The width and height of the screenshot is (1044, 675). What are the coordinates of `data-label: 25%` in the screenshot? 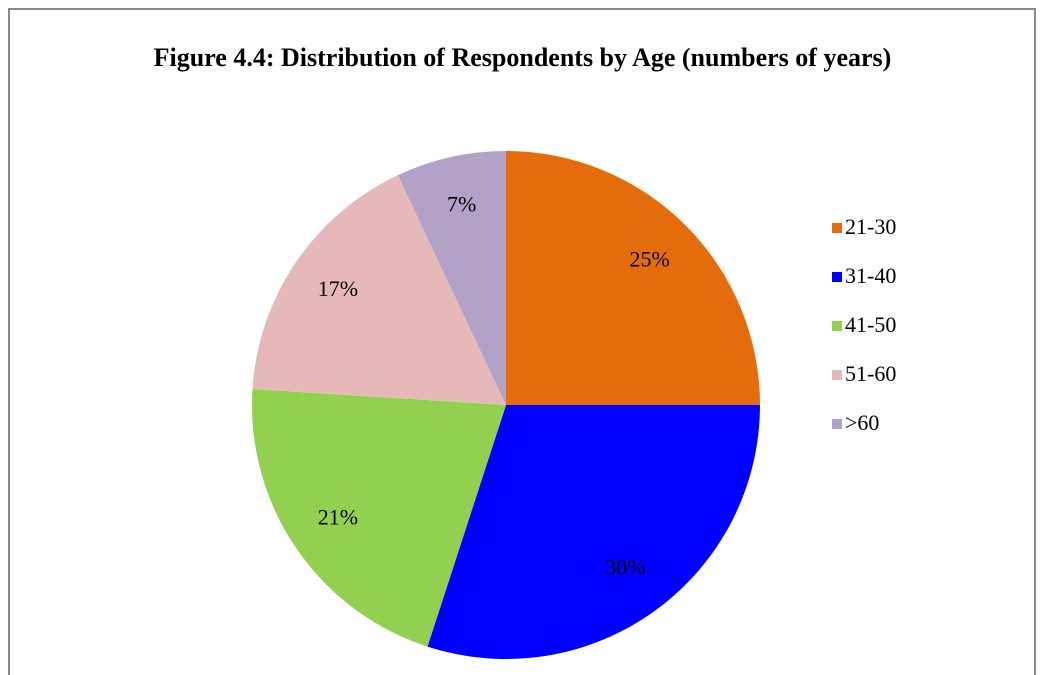 It's located at (650, 258).